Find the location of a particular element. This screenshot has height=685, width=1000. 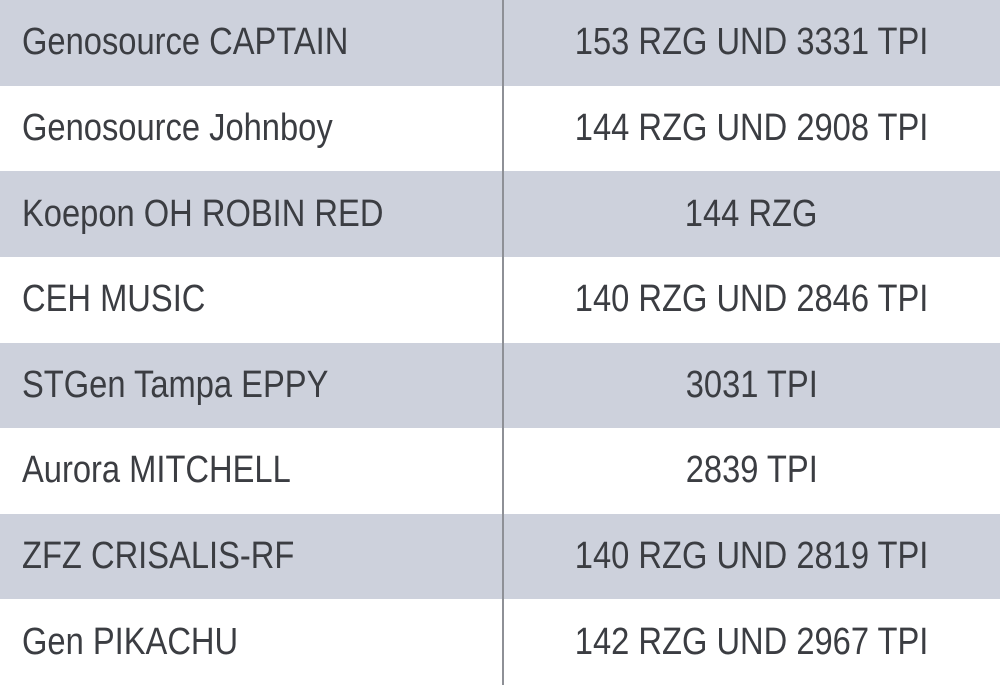

breeding-value: 144 RZG UND 2908 TPI is located at coordinates (751, 128).